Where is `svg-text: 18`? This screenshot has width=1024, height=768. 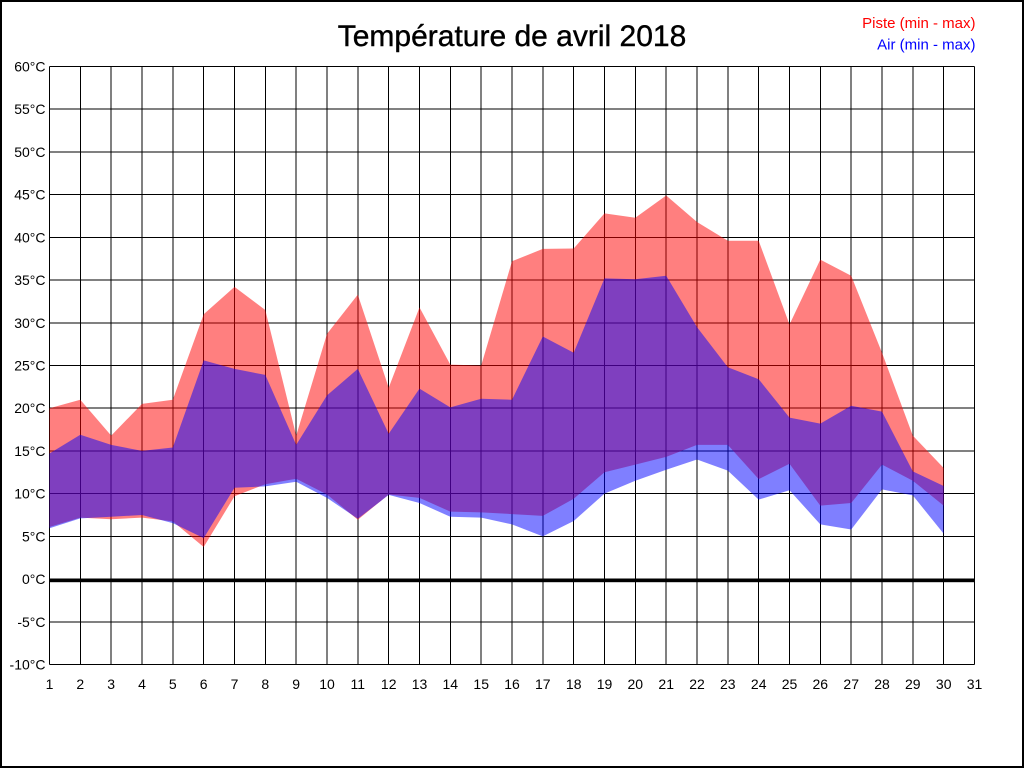
svg-text: 18 is located at coordinates (574, 684).